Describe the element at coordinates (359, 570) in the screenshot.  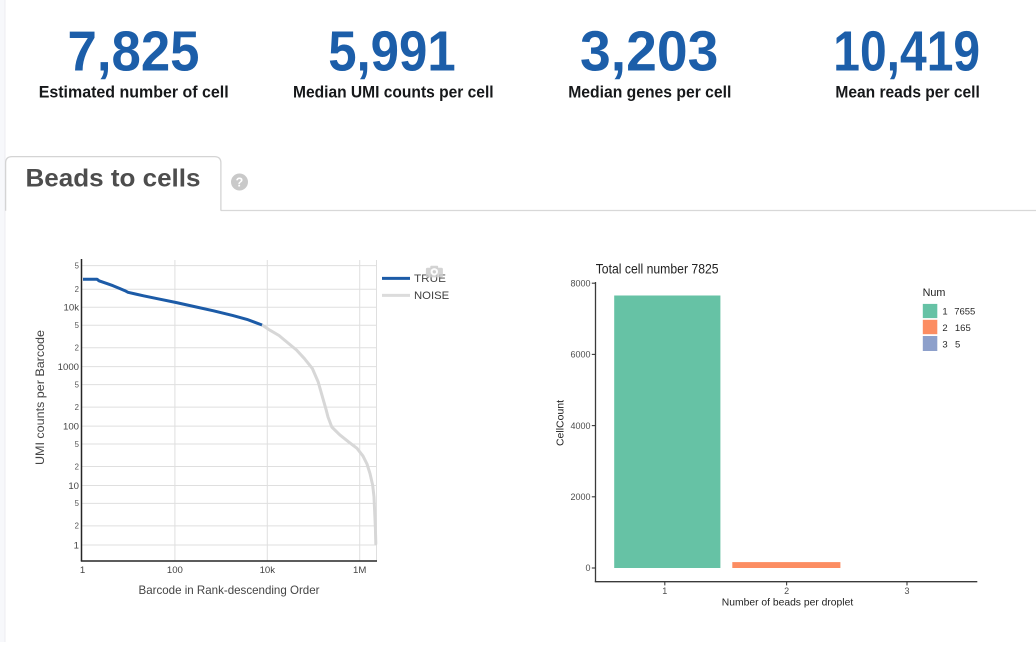
I see `svg-text: 1M` at that location.